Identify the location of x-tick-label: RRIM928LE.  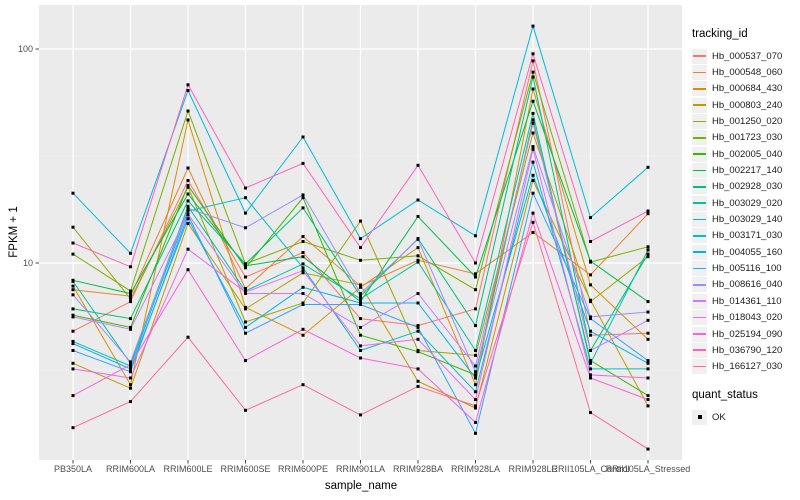
(532, 469).